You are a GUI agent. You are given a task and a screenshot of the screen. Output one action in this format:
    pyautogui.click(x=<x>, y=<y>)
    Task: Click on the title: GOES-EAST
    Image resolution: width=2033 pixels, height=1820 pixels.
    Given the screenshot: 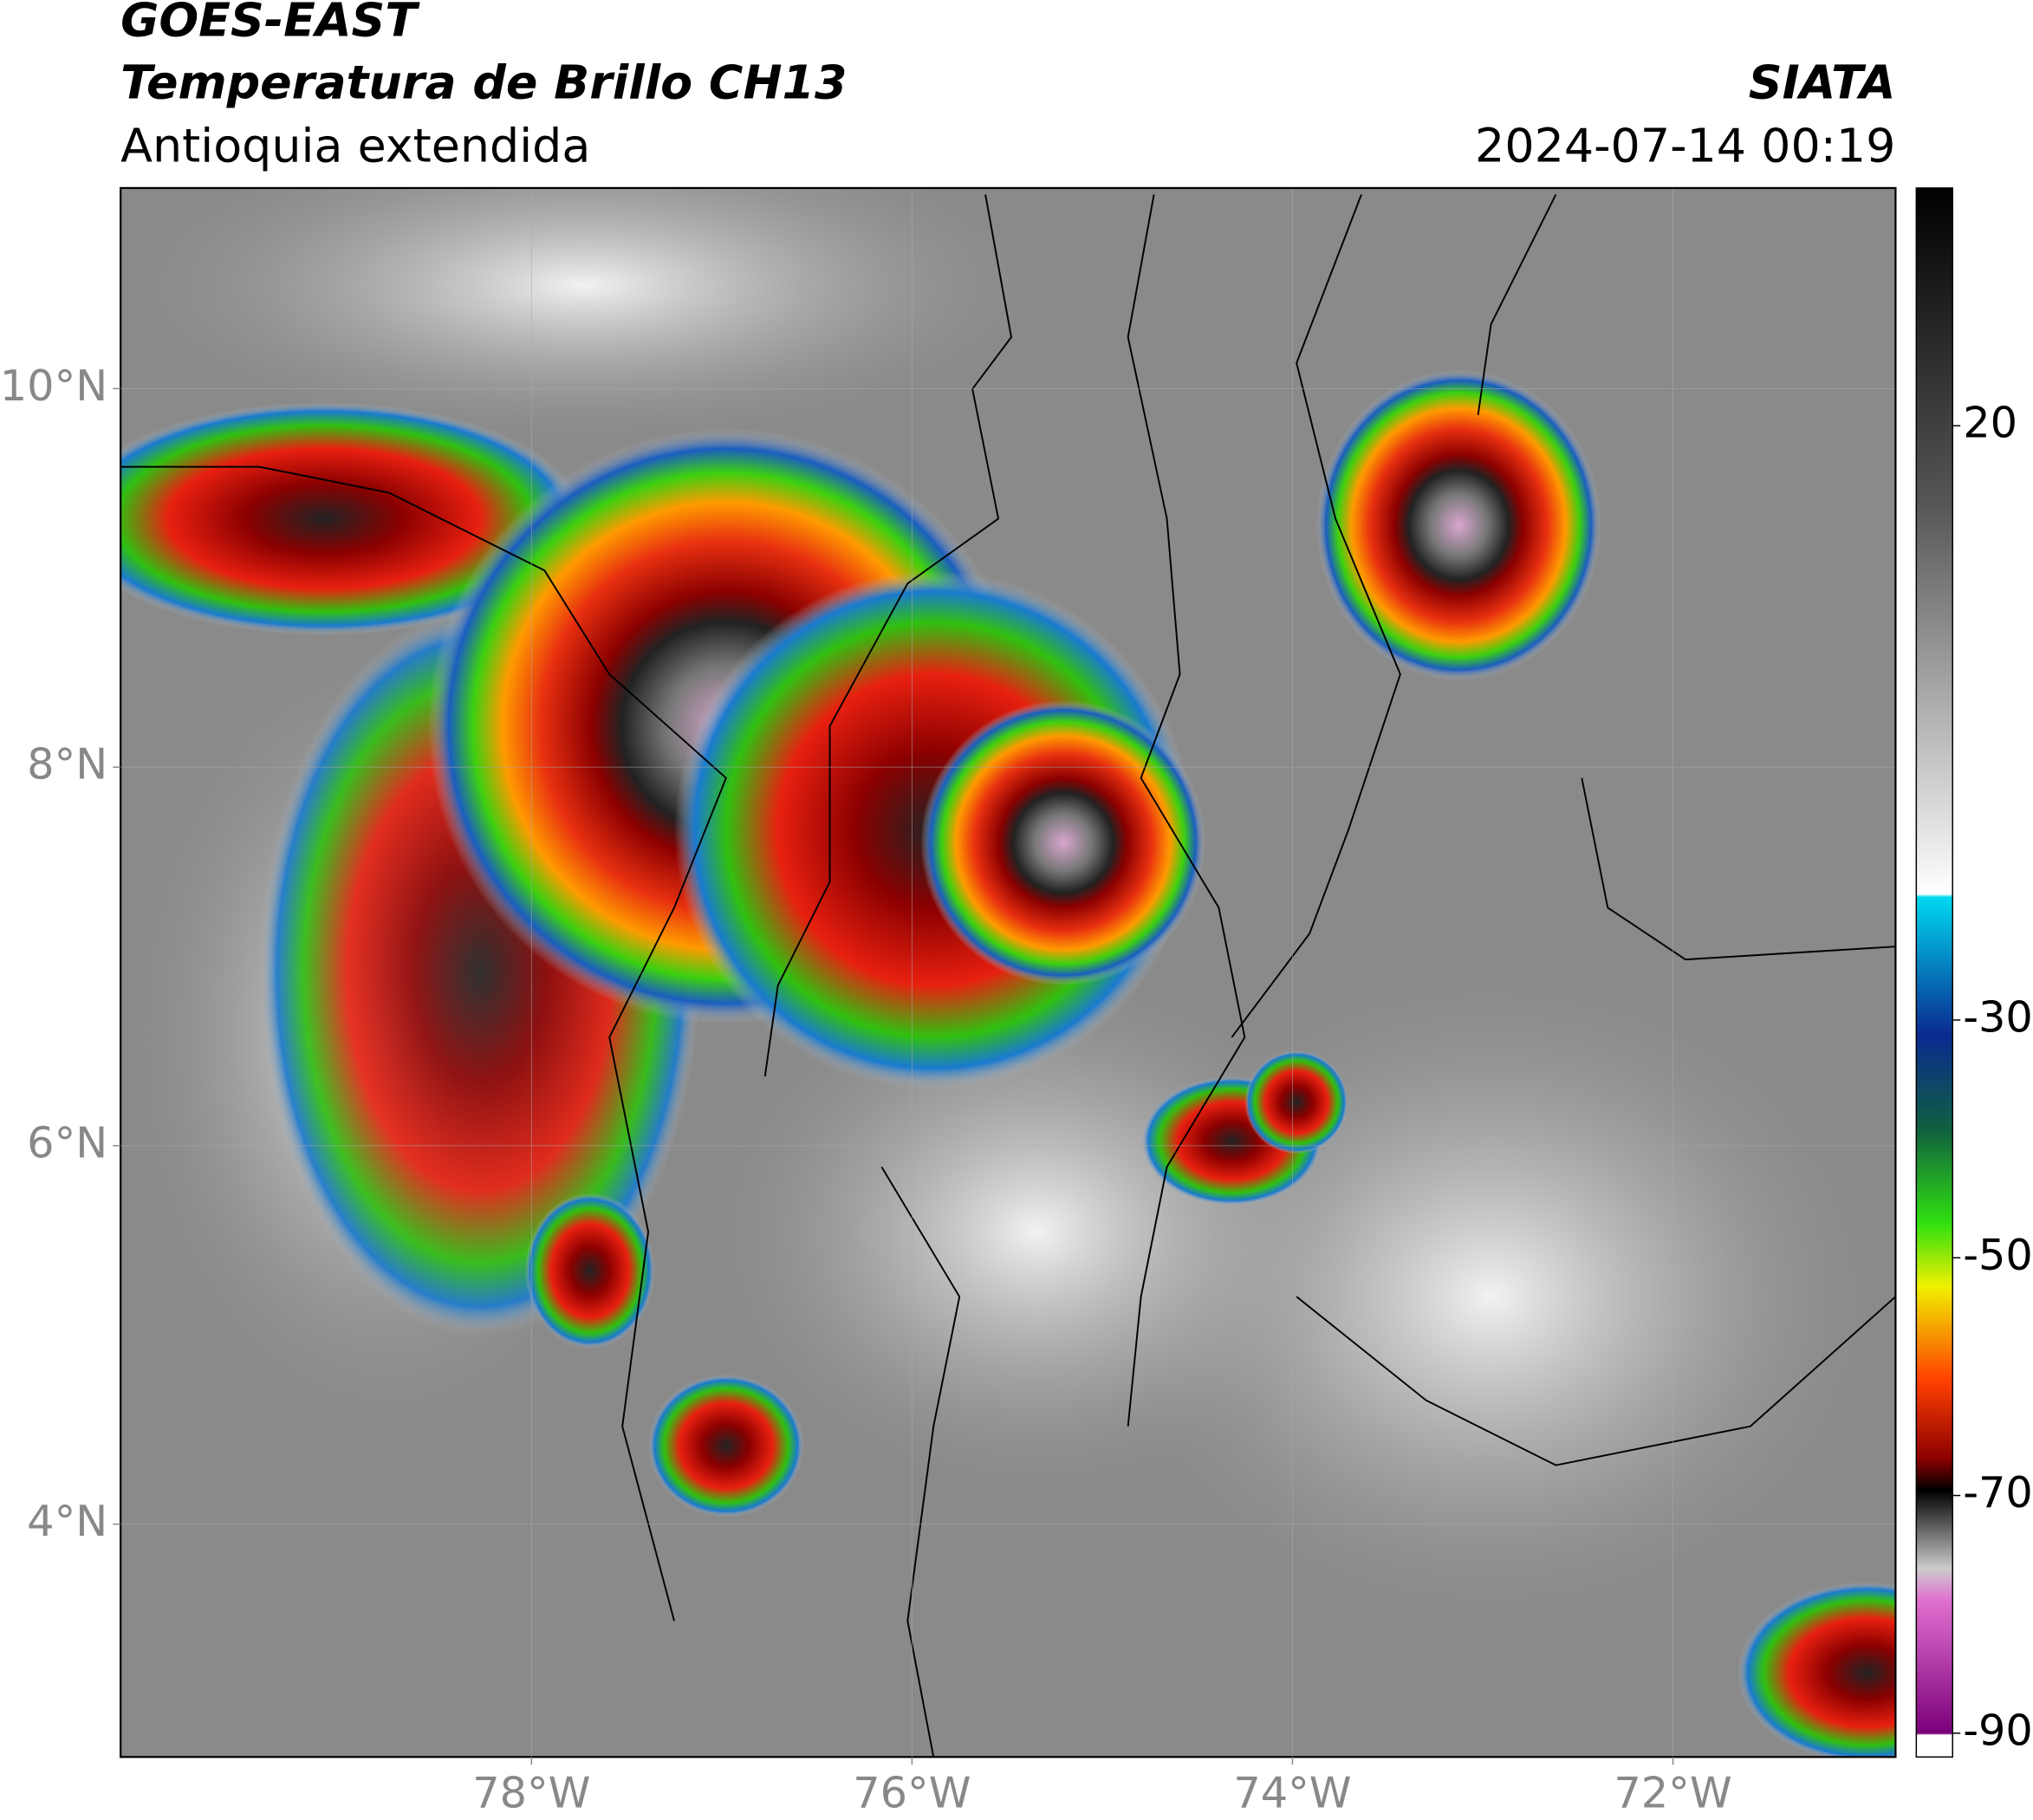 What is the action you would take?
    pyautogui.click(x=270, y=24)
    